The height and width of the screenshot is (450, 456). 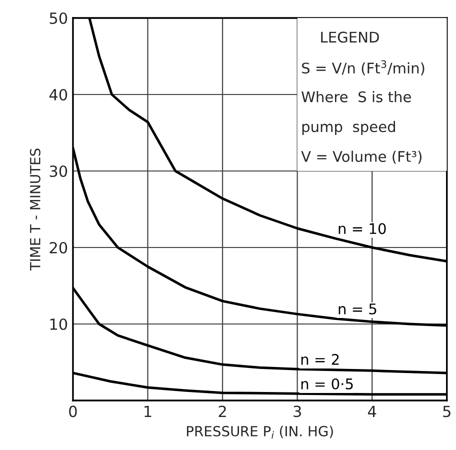 I want to click on x-tick-label: 5, so click(x=446, y=412).